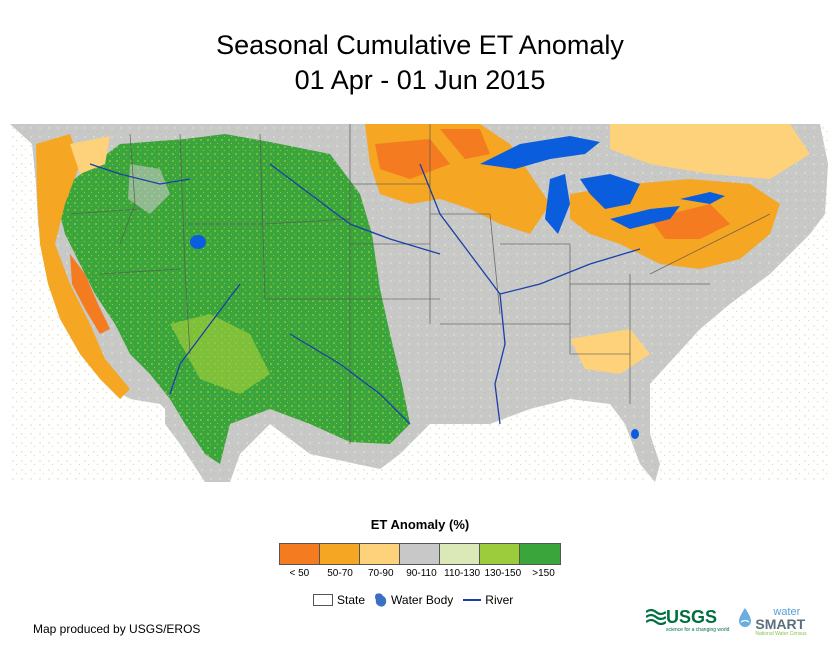  Describe the element at coordinates (698, 630) in the screenshot. I see `usgs-tagline: science for a changing world` at that location.